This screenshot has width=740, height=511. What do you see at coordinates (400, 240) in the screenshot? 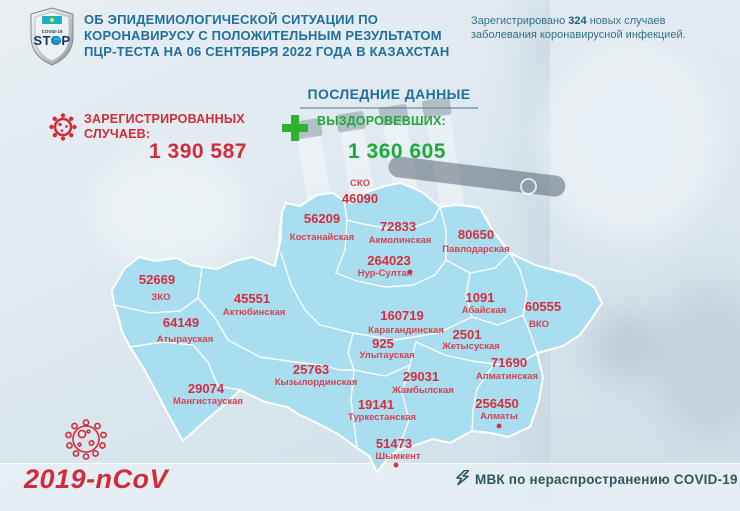
I see `region-name: Акмолинская` at bounding box center [400, 240].